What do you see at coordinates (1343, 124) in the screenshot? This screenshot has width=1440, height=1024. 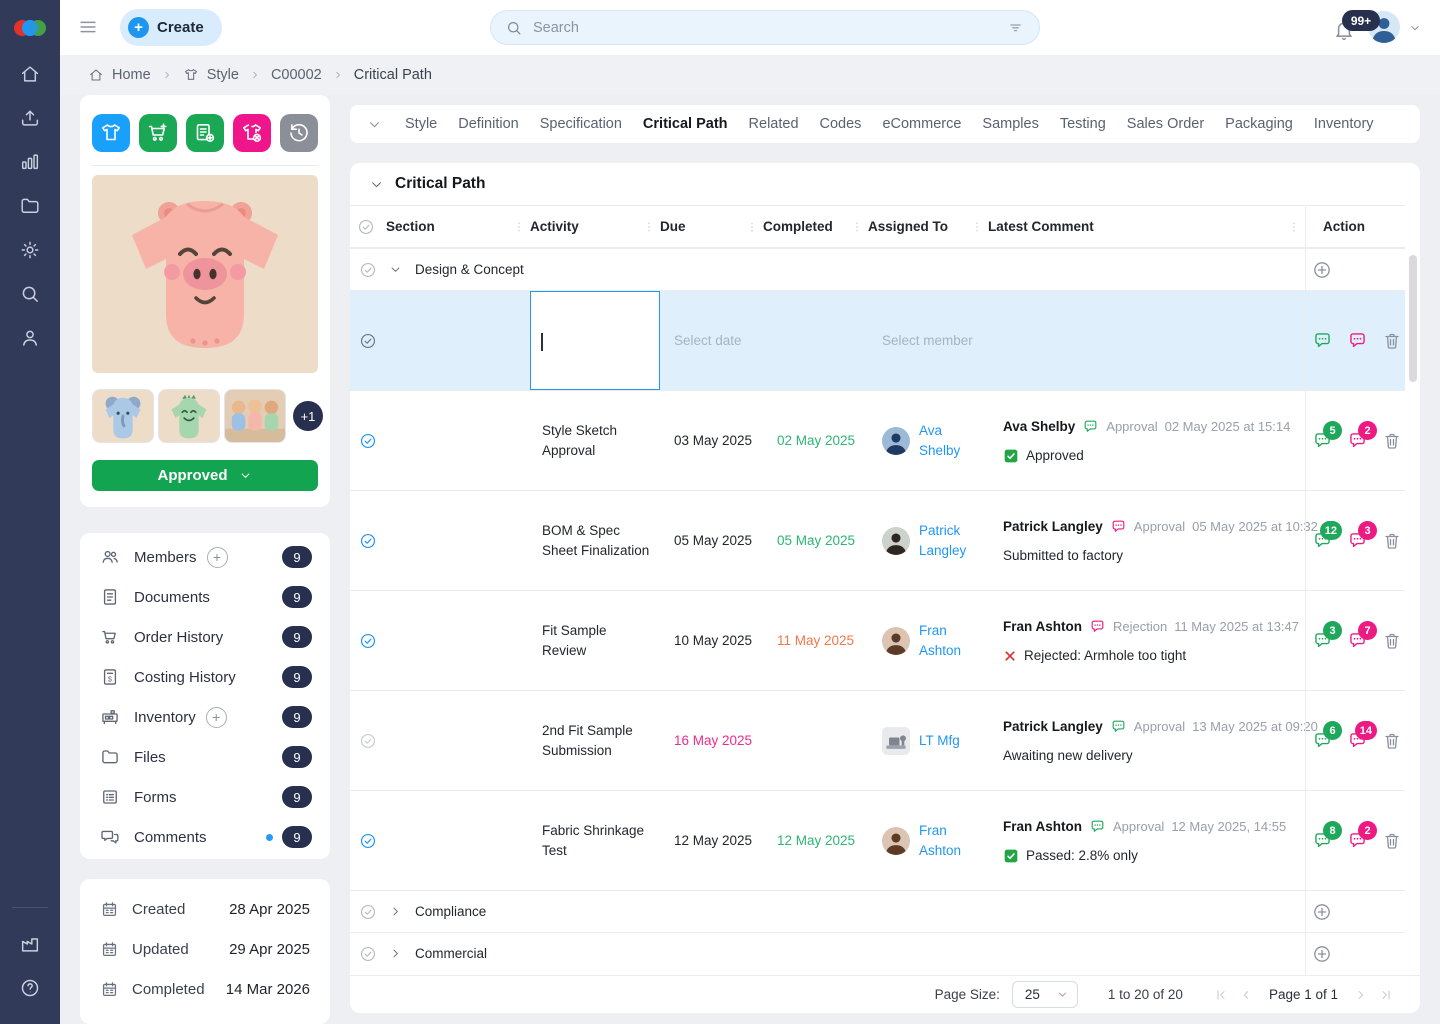 I see `tab-inventory: Inventory` at bounding box center [1343, 124].